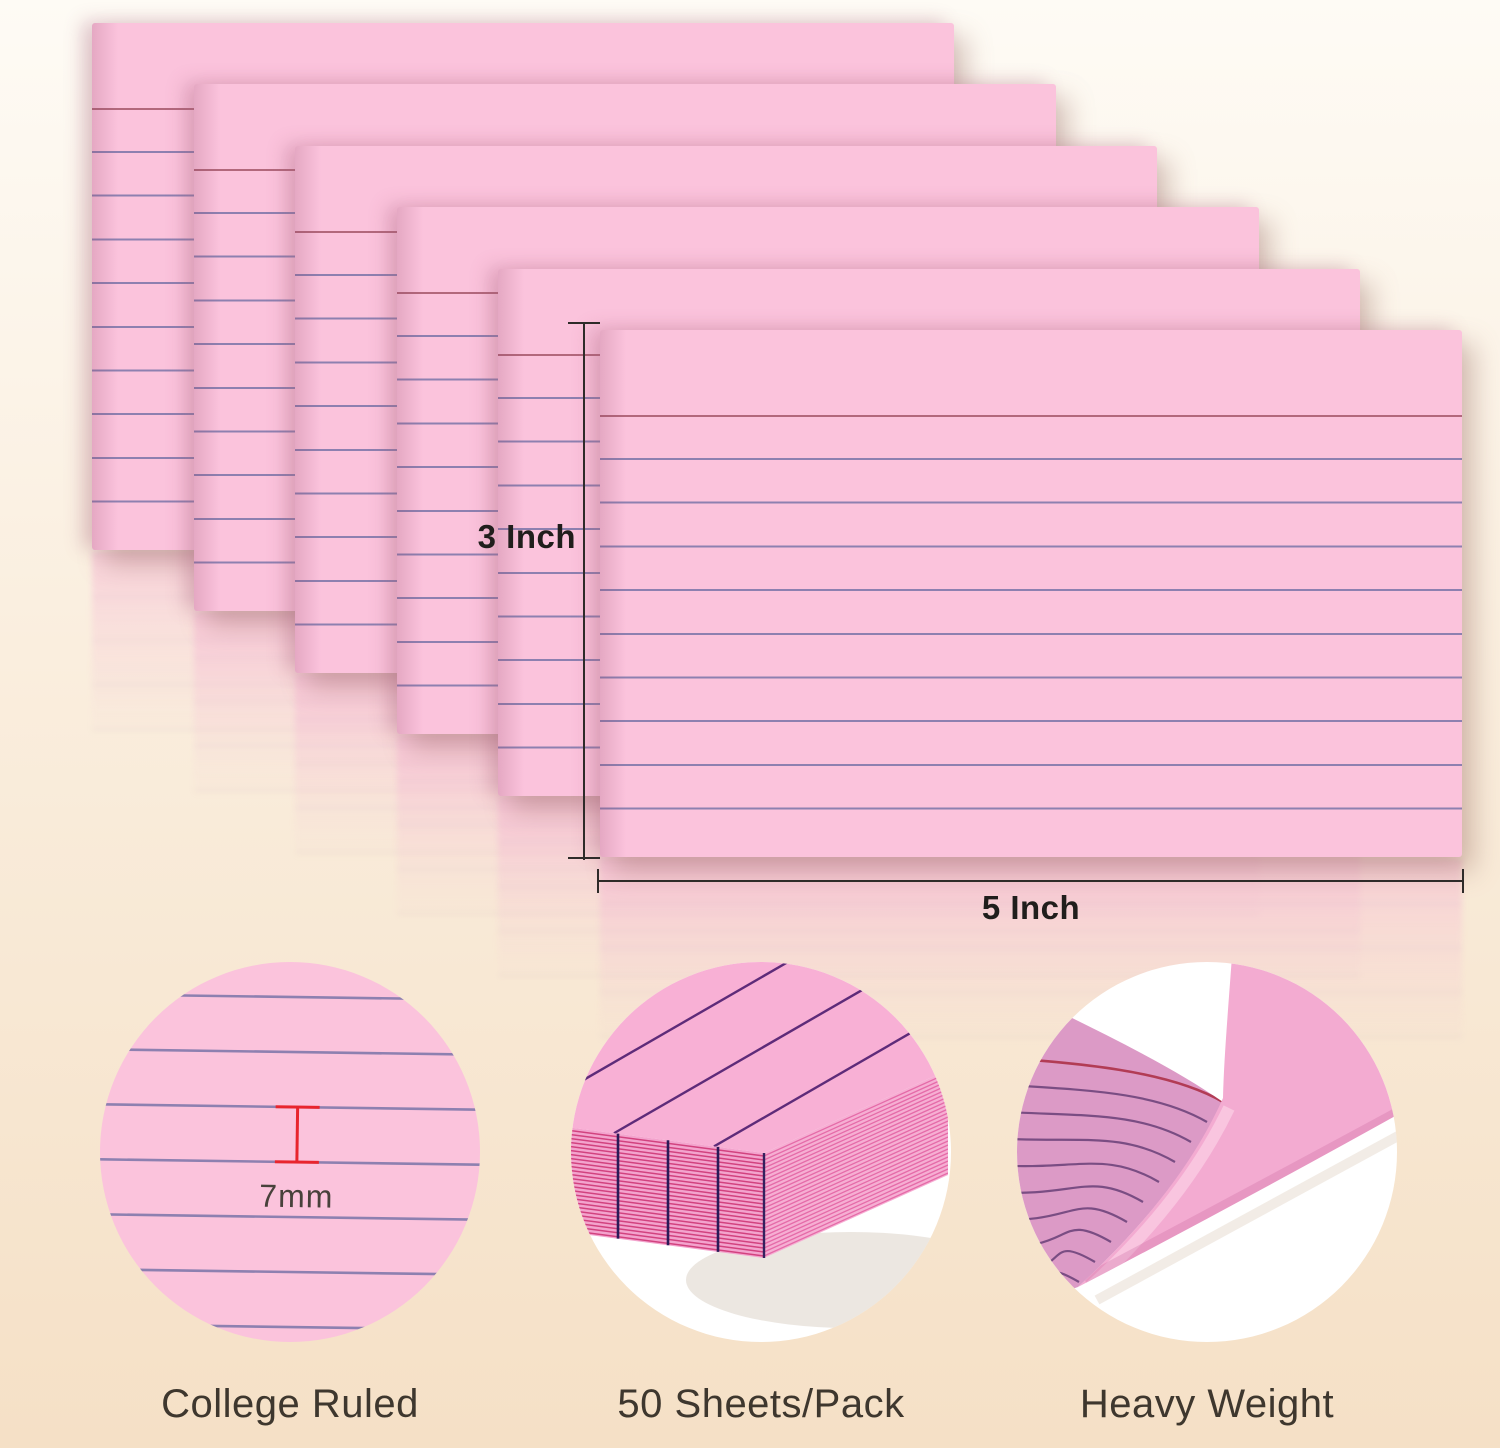 This screenshot has width=1500, height=1448. I want to click on width-dimension-label: 5 Inch, so click(1031, 907).